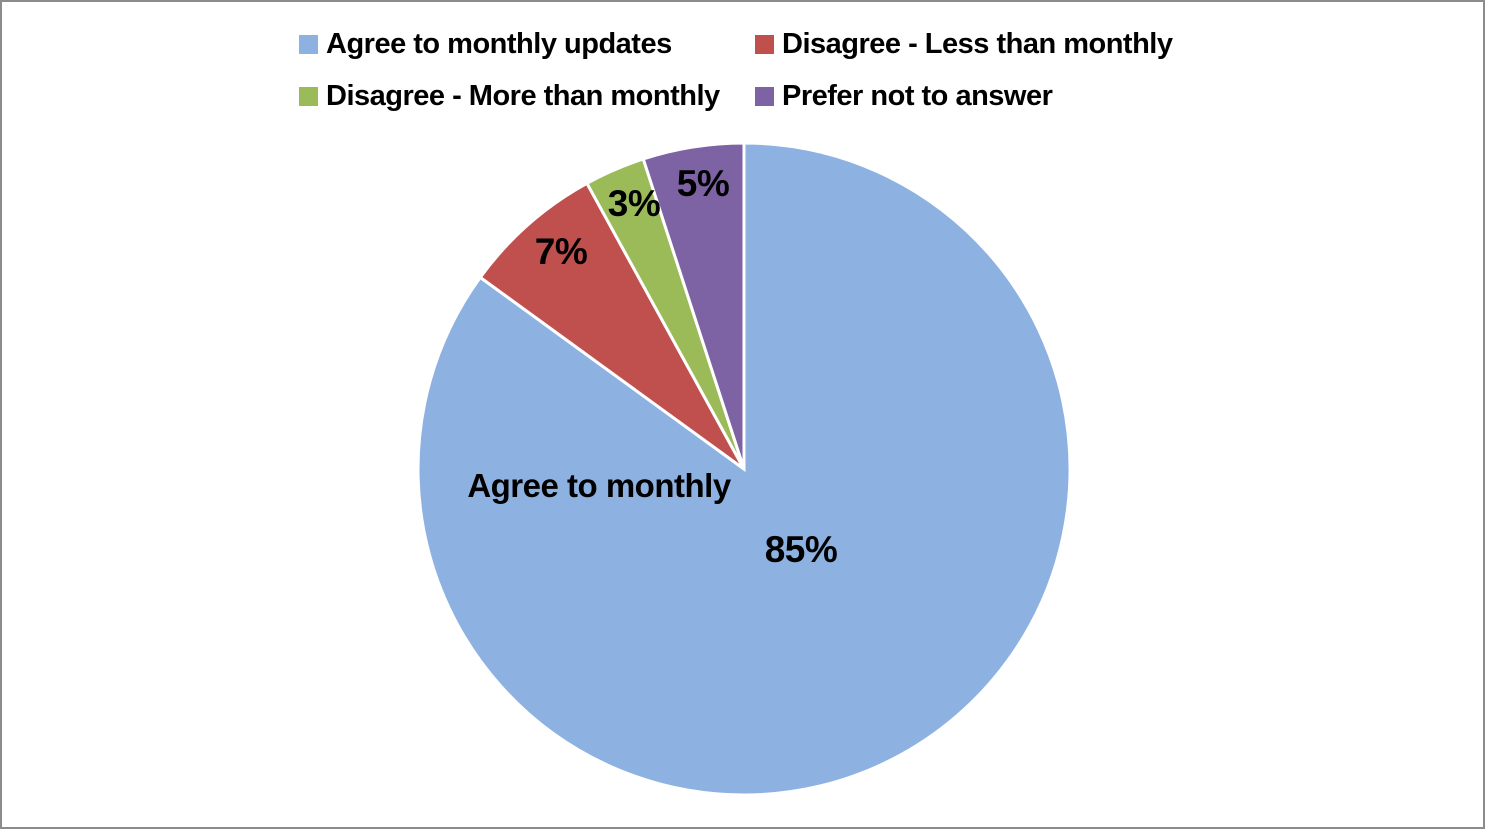 Image resolution: width=1485 pixels, height=829 pixels. Describe the element at coordinates (612, 326) in the screenshot. I see `pie-slice-disagree-less-than-monthly` at that location.